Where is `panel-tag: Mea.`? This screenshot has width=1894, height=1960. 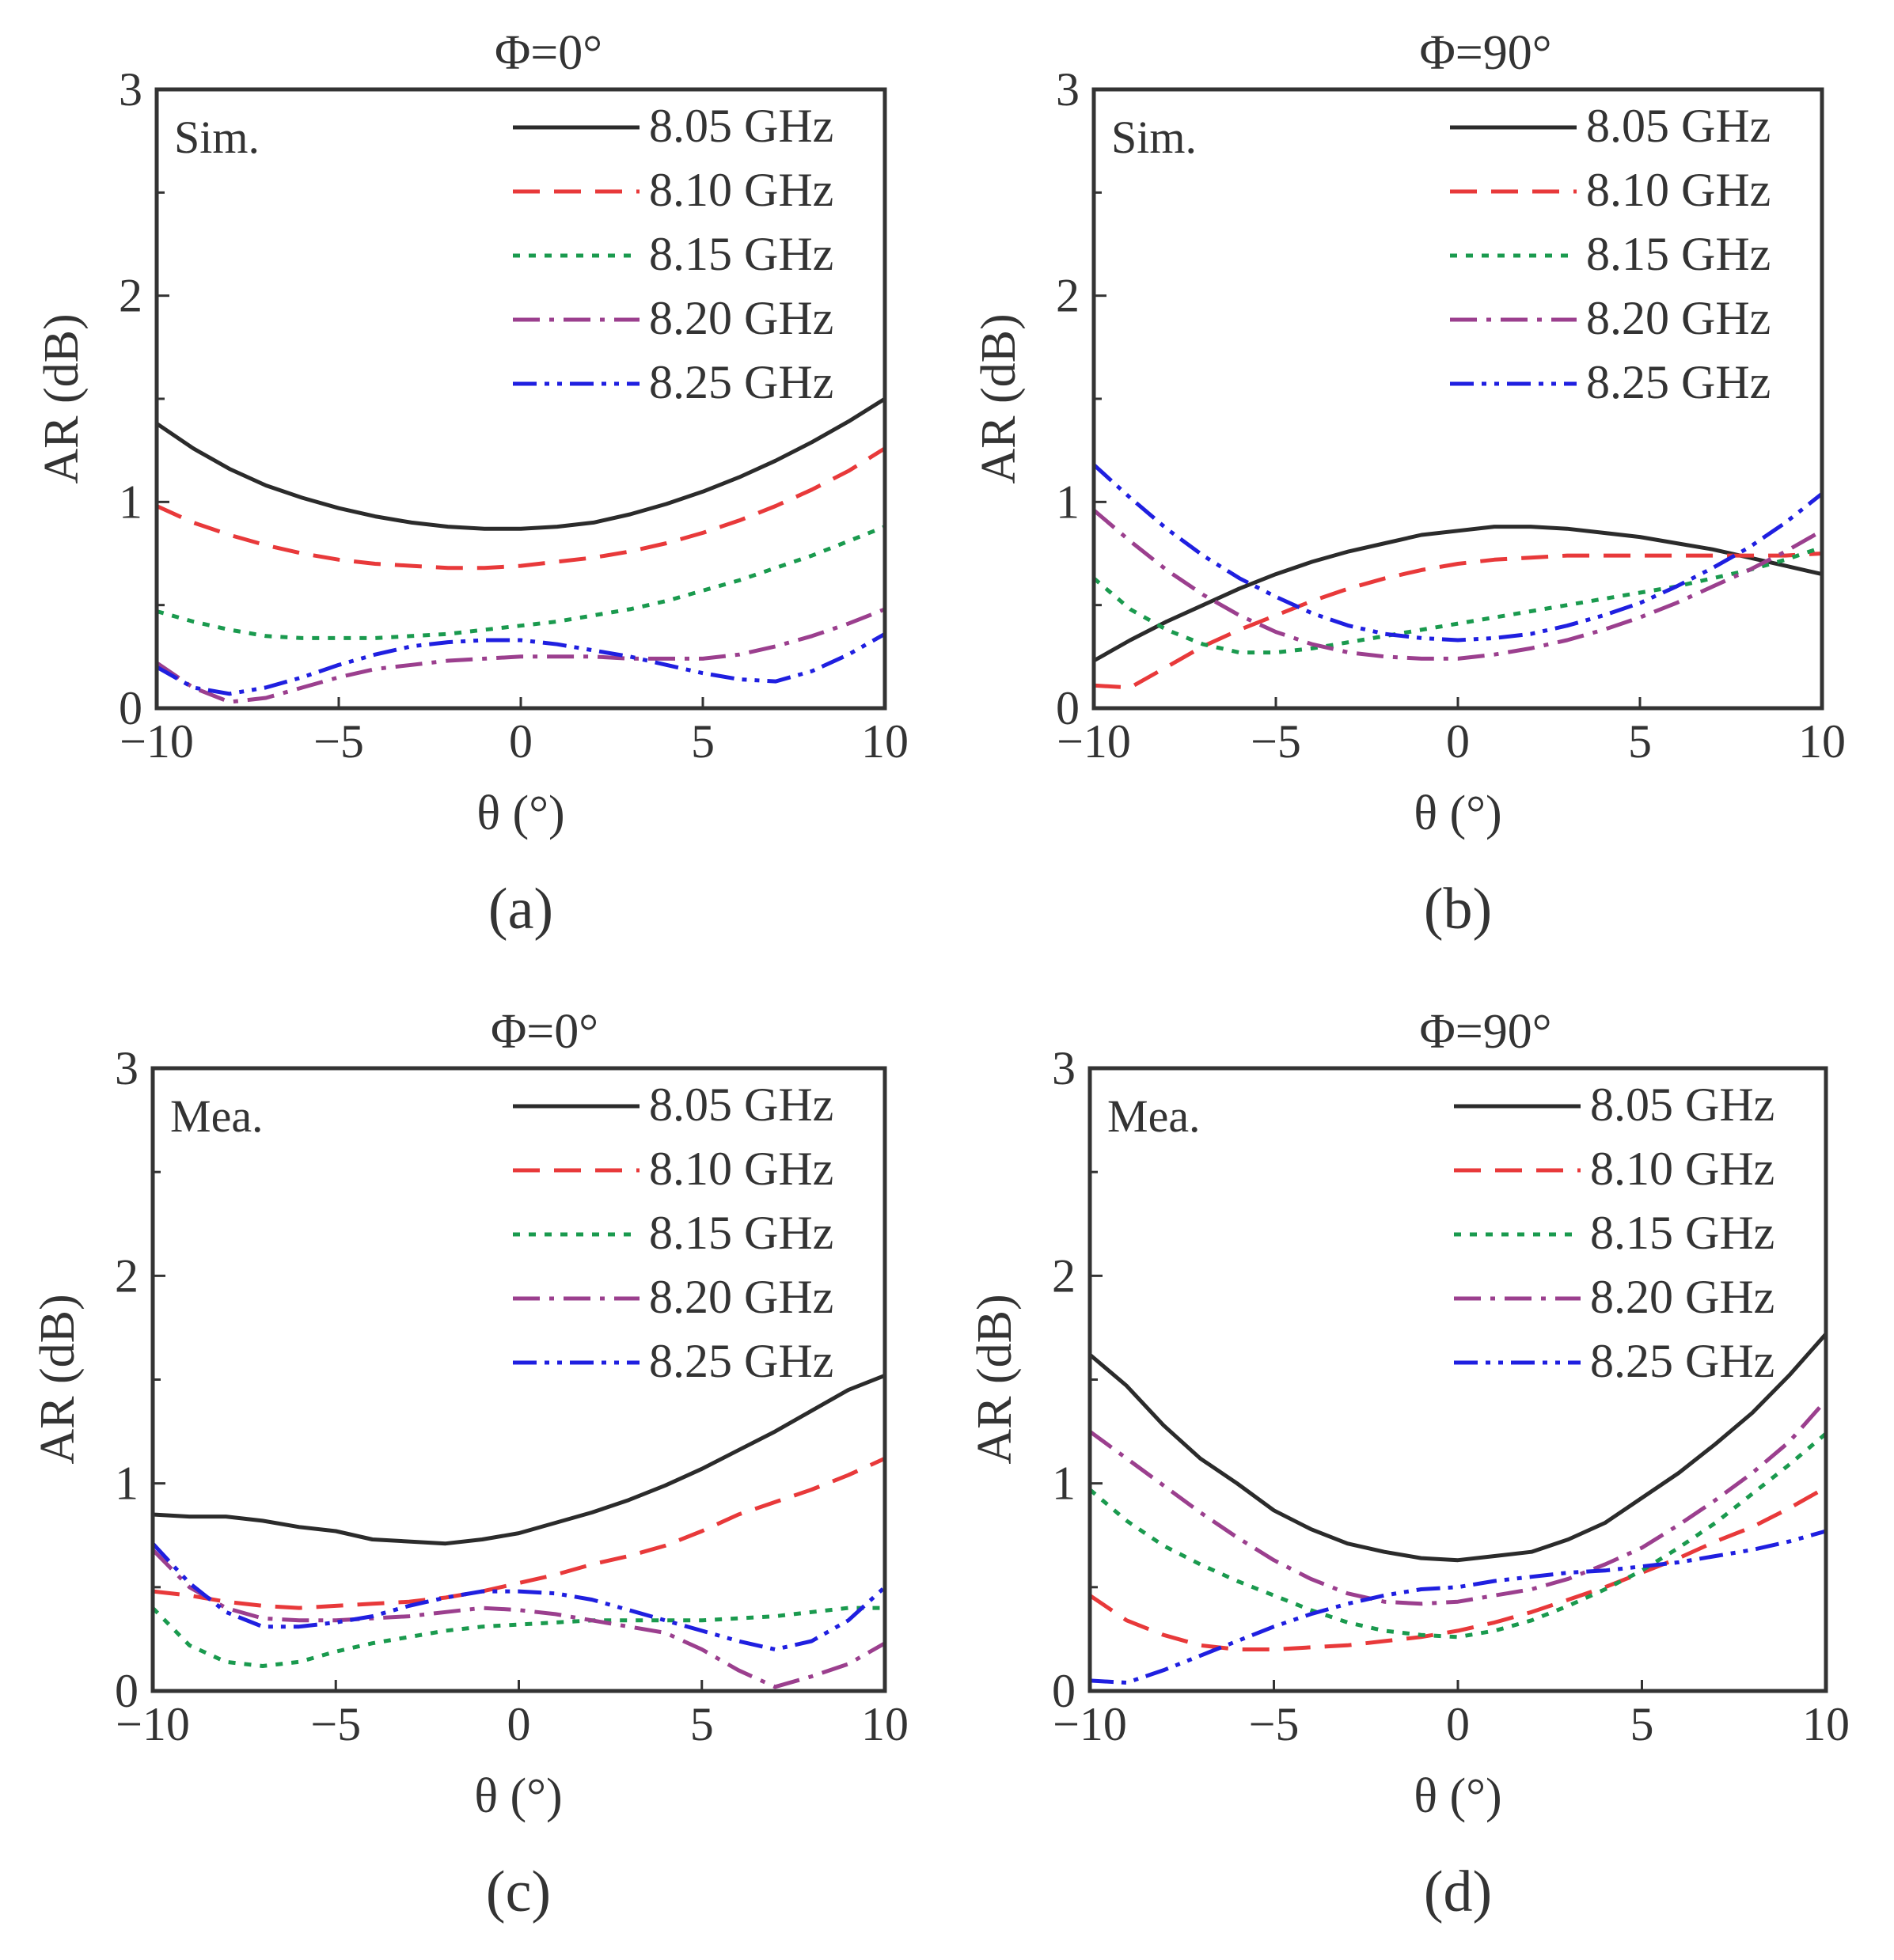 panel-tag: Mea. is located at coordinates (1154, 1116).